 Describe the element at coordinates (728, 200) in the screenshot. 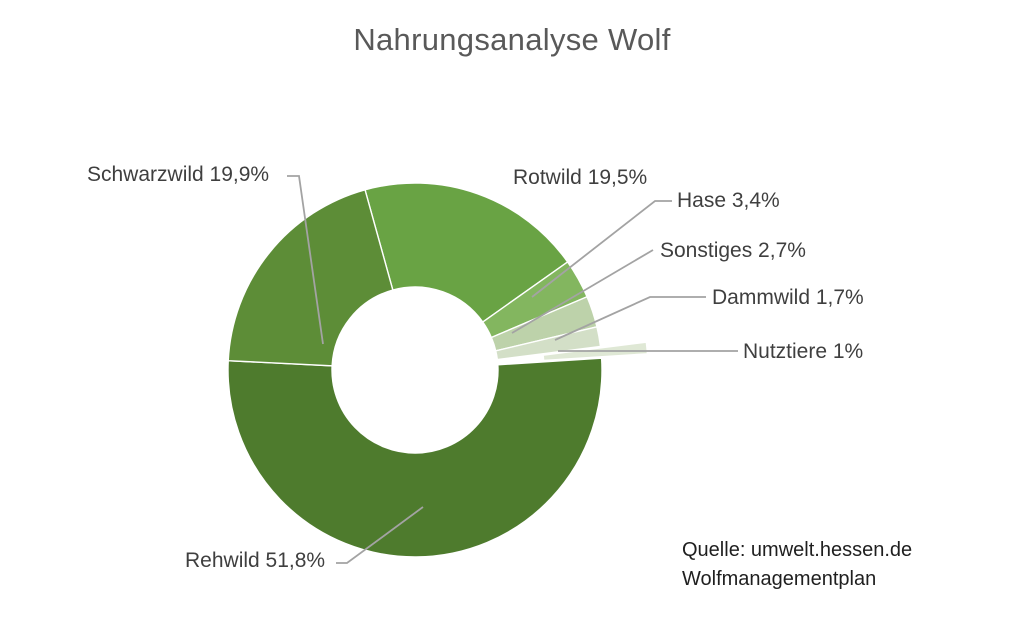

I see `slice-label-hase: Hase 3,4%` at that location.